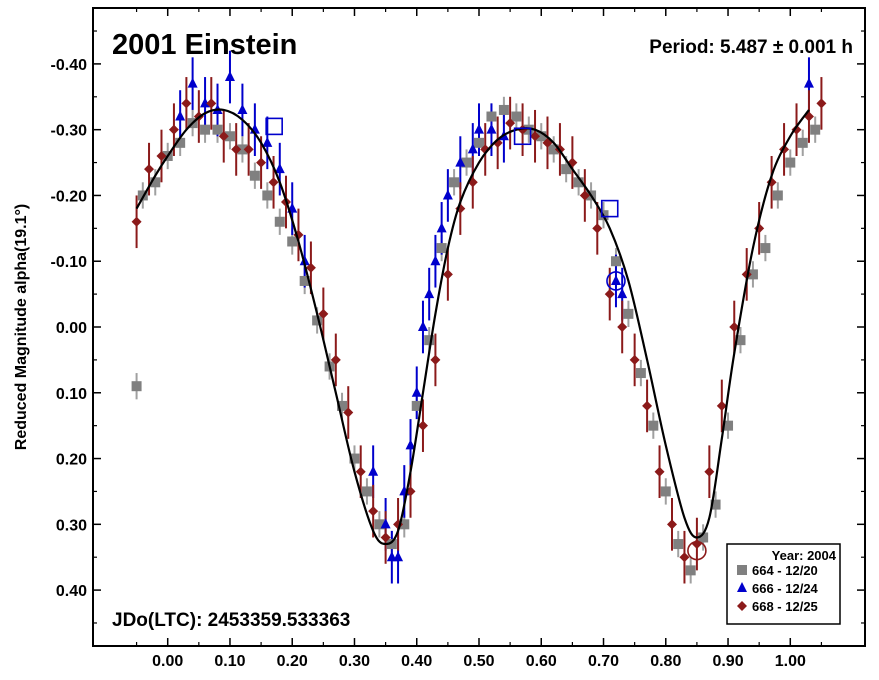 This screenshot has height=680, width=879. I want to click on legend-box, so click(783, 584).